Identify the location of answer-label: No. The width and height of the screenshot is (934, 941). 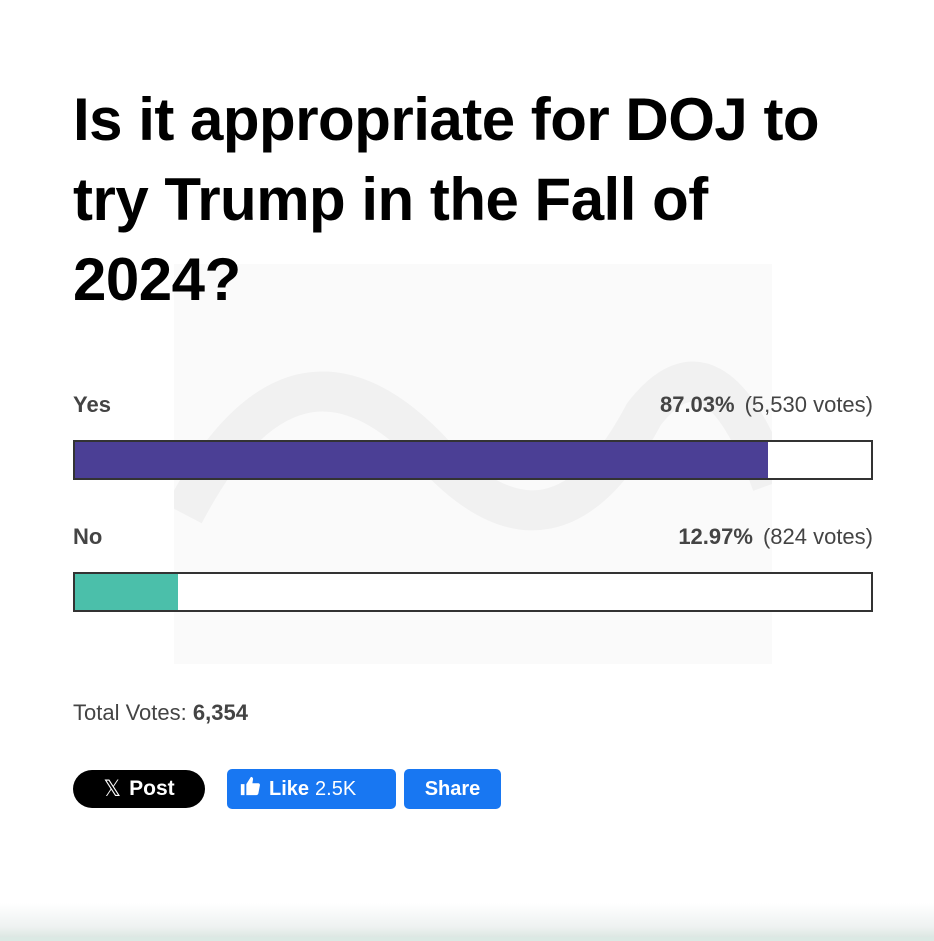
(88, 536).